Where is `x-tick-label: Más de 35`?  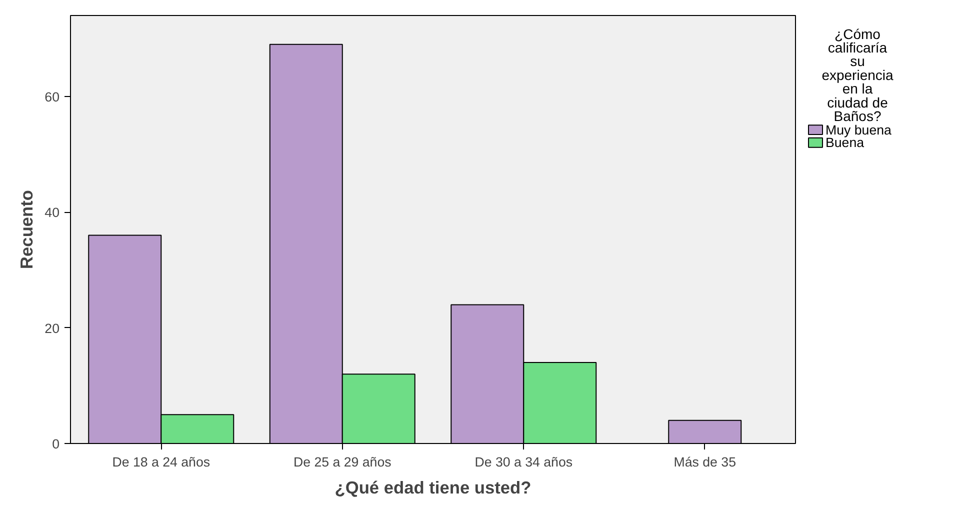
x-tick-label: Más de 35 is located at coordinates (705, 462).